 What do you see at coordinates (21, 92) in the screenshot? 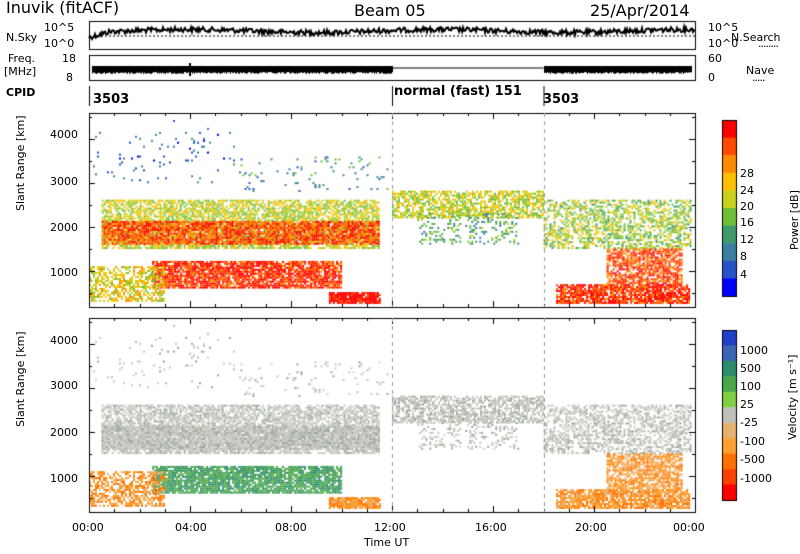
I see `cpid-label: CPID` at bounding box center [21, 92].